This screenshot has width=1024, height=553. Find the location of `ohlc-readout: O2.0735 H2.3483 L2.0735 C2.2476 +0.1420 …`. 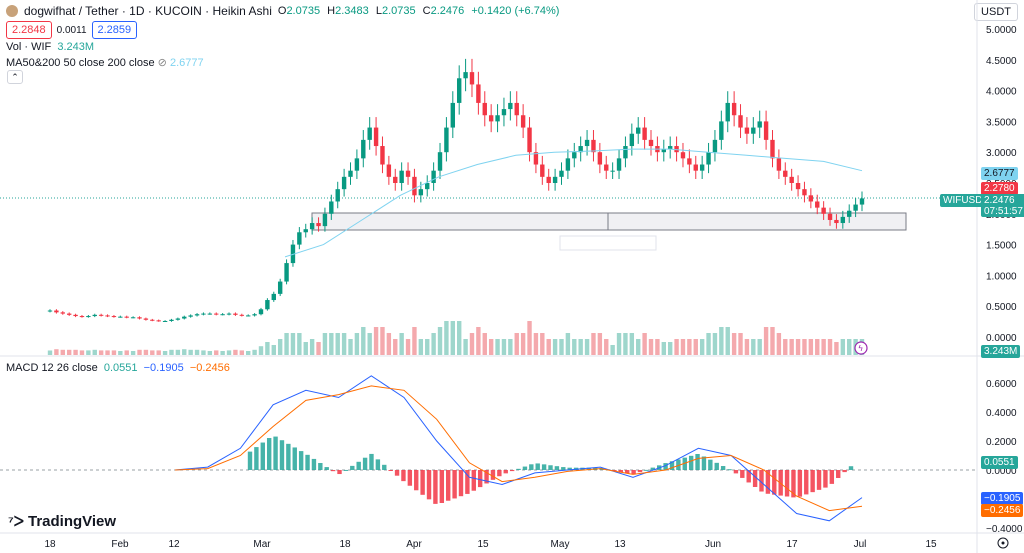

ohlc-readout: O2.0735 H2.3483 L2.0735 C2.2476 +0.1420 … is located at coordinates (418, 11).